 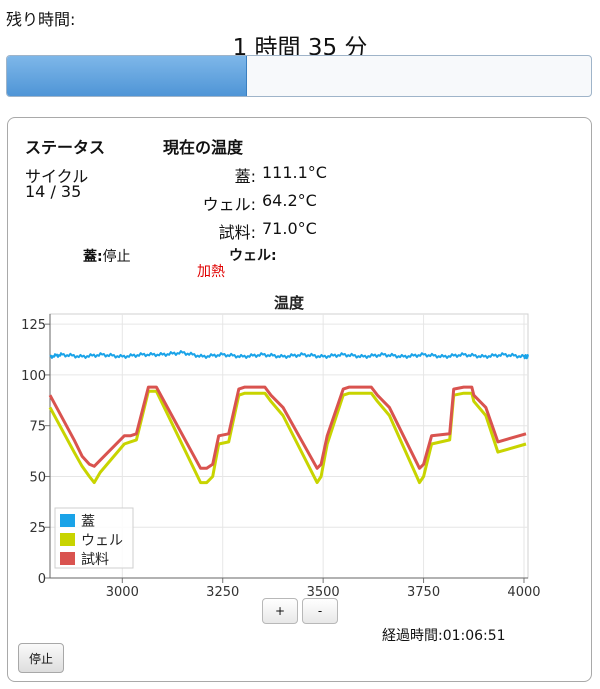 What do you see at coordinates (222, 592) in the screenshot?
I see `x-tick-label: 3250` at bounding box center [222, 592].